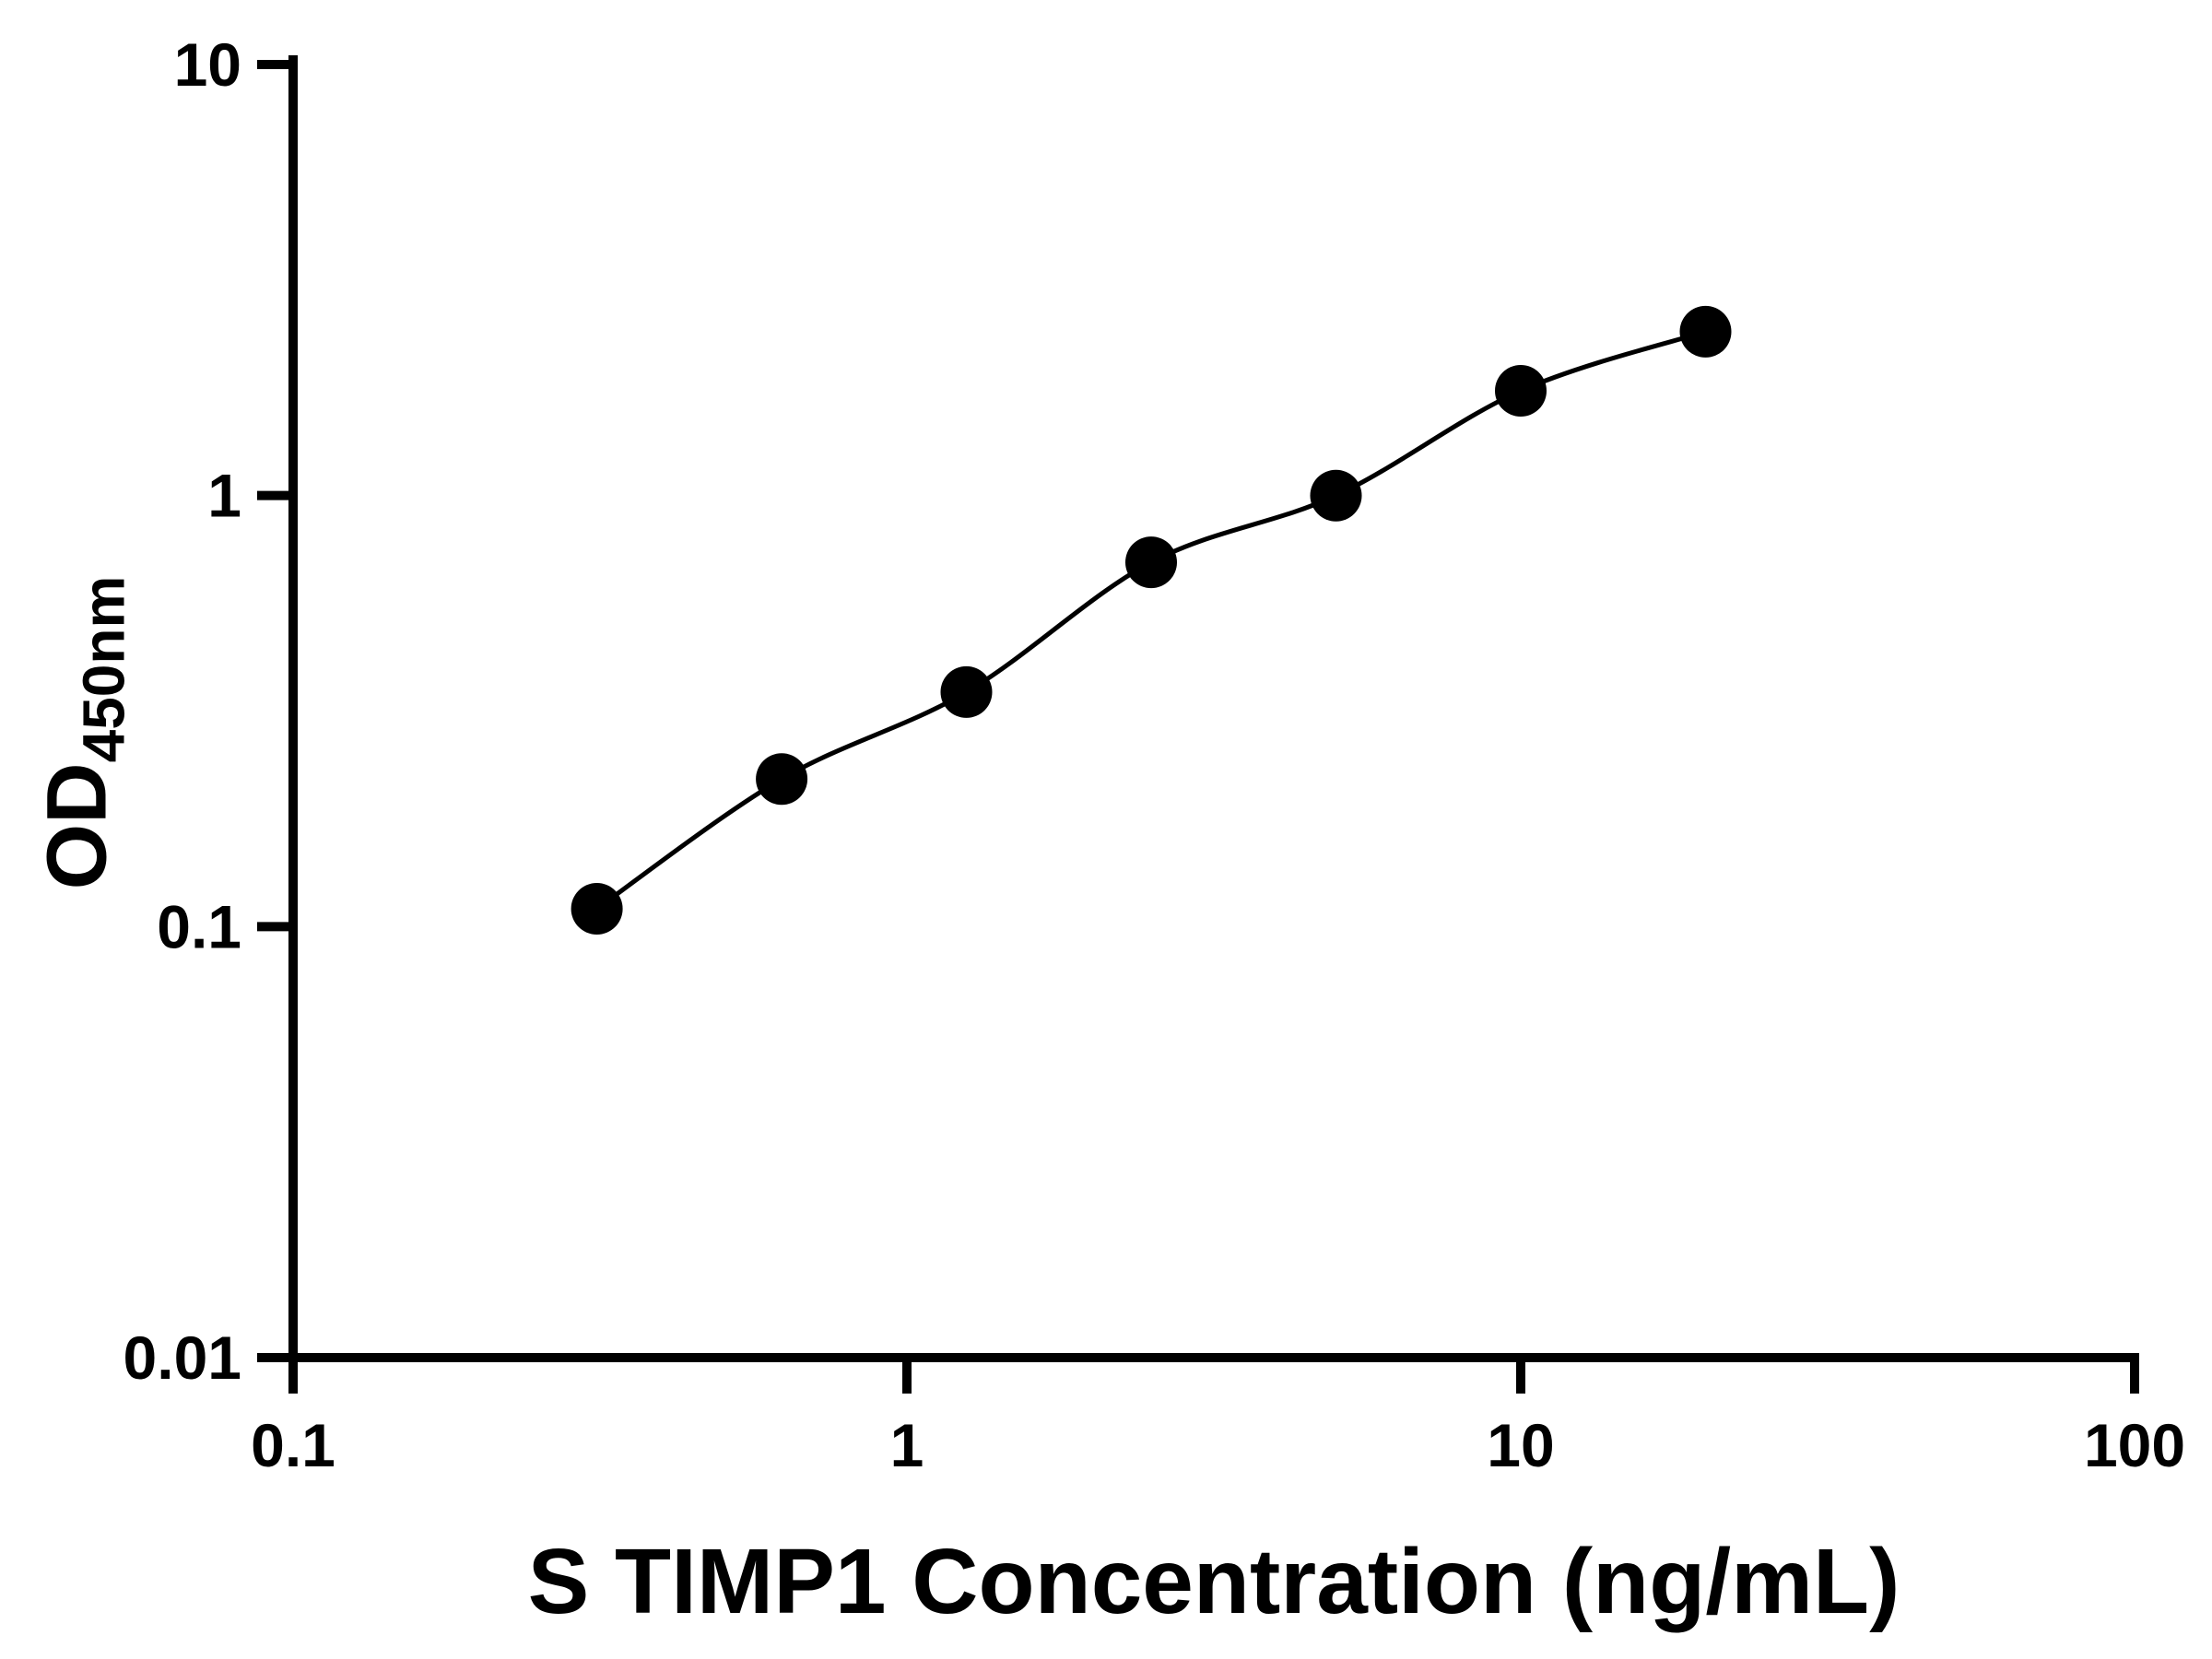 Image resolution: width=2212 pixels, height=1659 pixels. What do you see at coordinates (199, 926) in the screenshot?
I see `y-tick-label: 0.1` at bounding box center [199, 926].